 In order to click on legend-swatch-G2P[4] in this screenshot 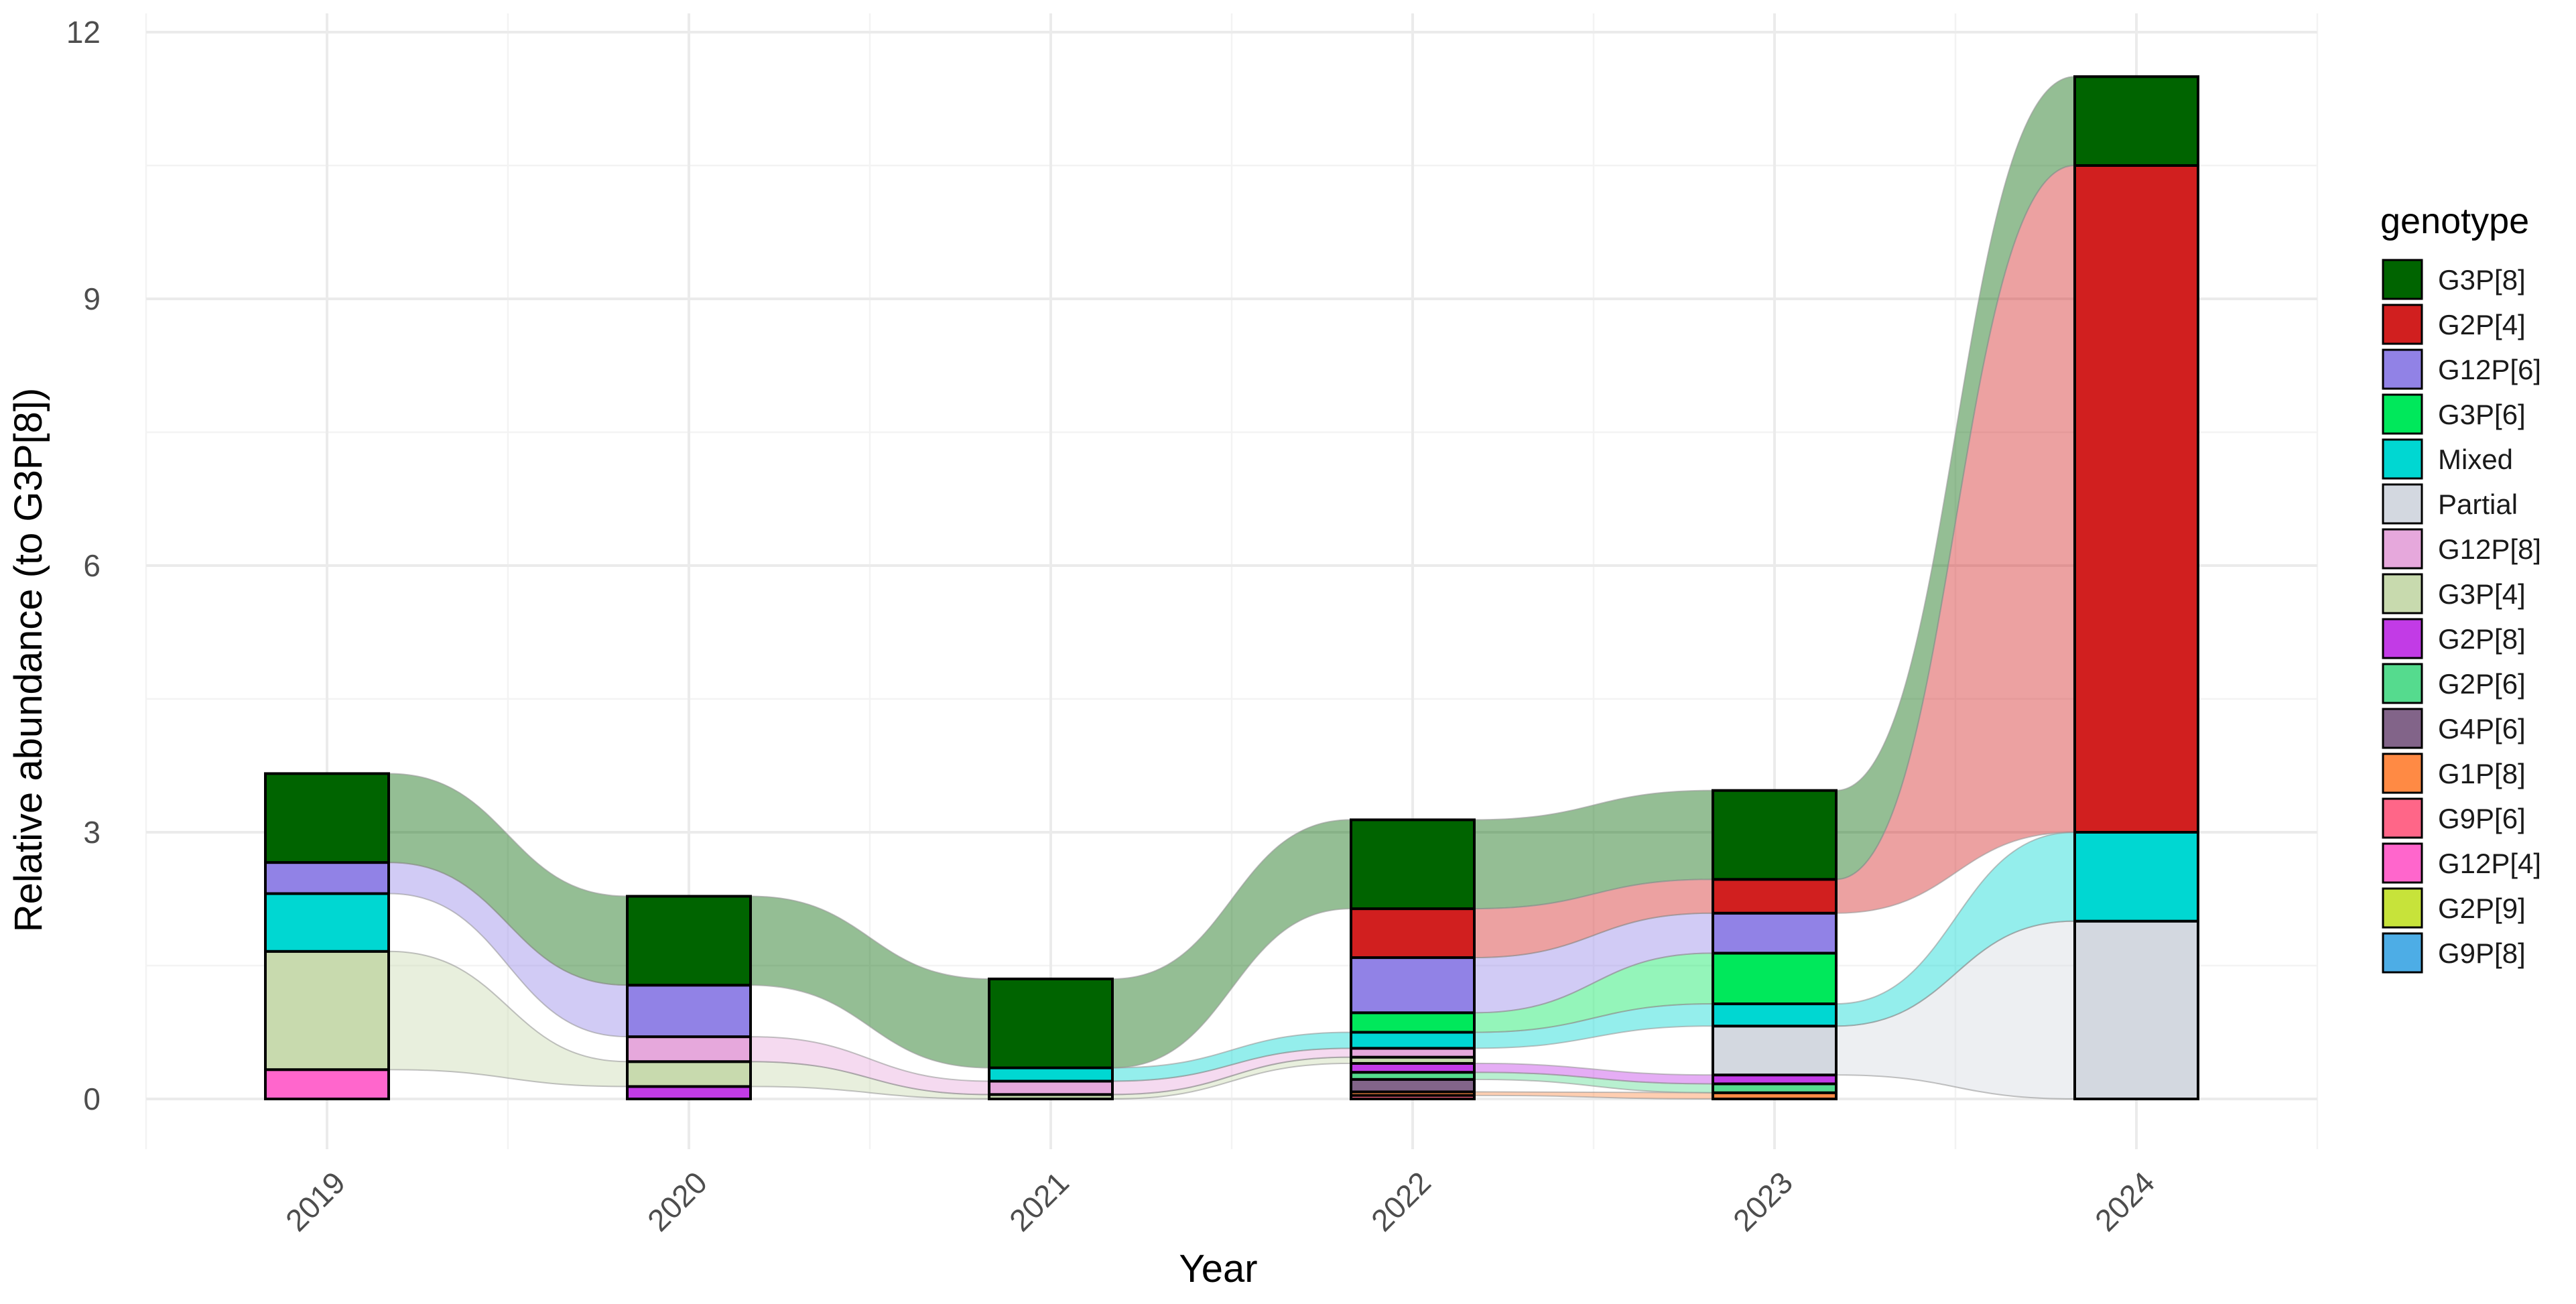, I will do `click(2402, 324)`.